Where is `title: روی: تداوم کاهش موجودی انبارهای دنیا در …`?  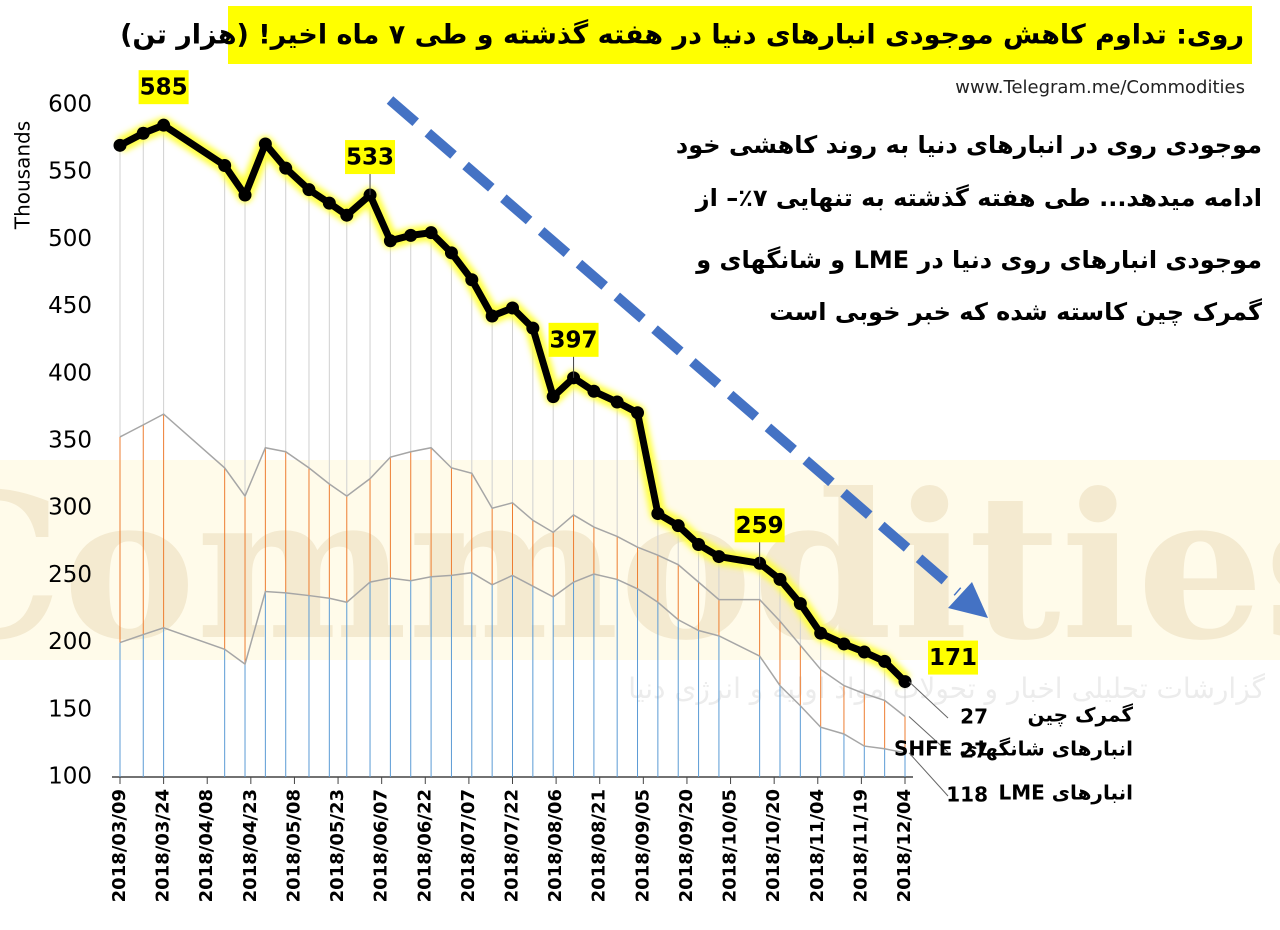 title: روی: تداوم کاهش موجودی انبارهای دنیا در … is located at coordinates (682, 35).